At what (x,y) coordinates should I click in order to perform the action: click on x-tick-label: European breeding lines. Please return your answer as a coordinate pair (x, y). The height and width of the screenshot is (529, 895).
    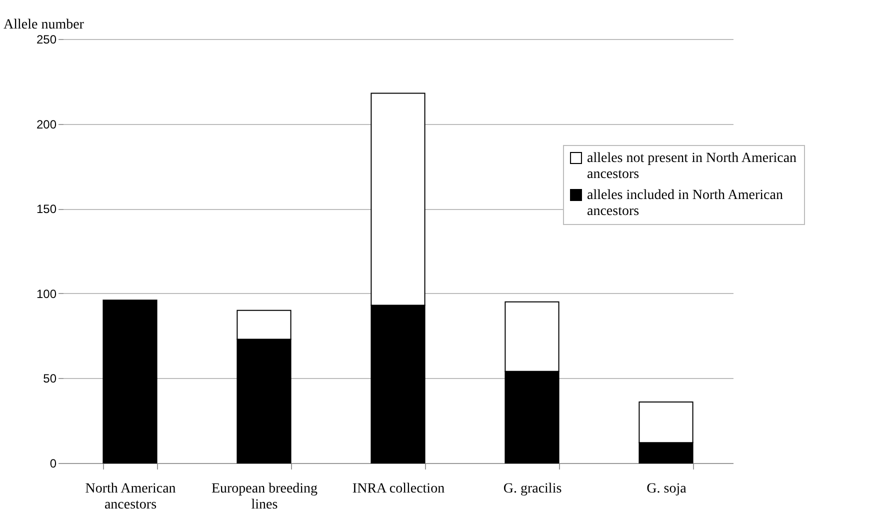
    Looking at the image, I should click on (264, 497).